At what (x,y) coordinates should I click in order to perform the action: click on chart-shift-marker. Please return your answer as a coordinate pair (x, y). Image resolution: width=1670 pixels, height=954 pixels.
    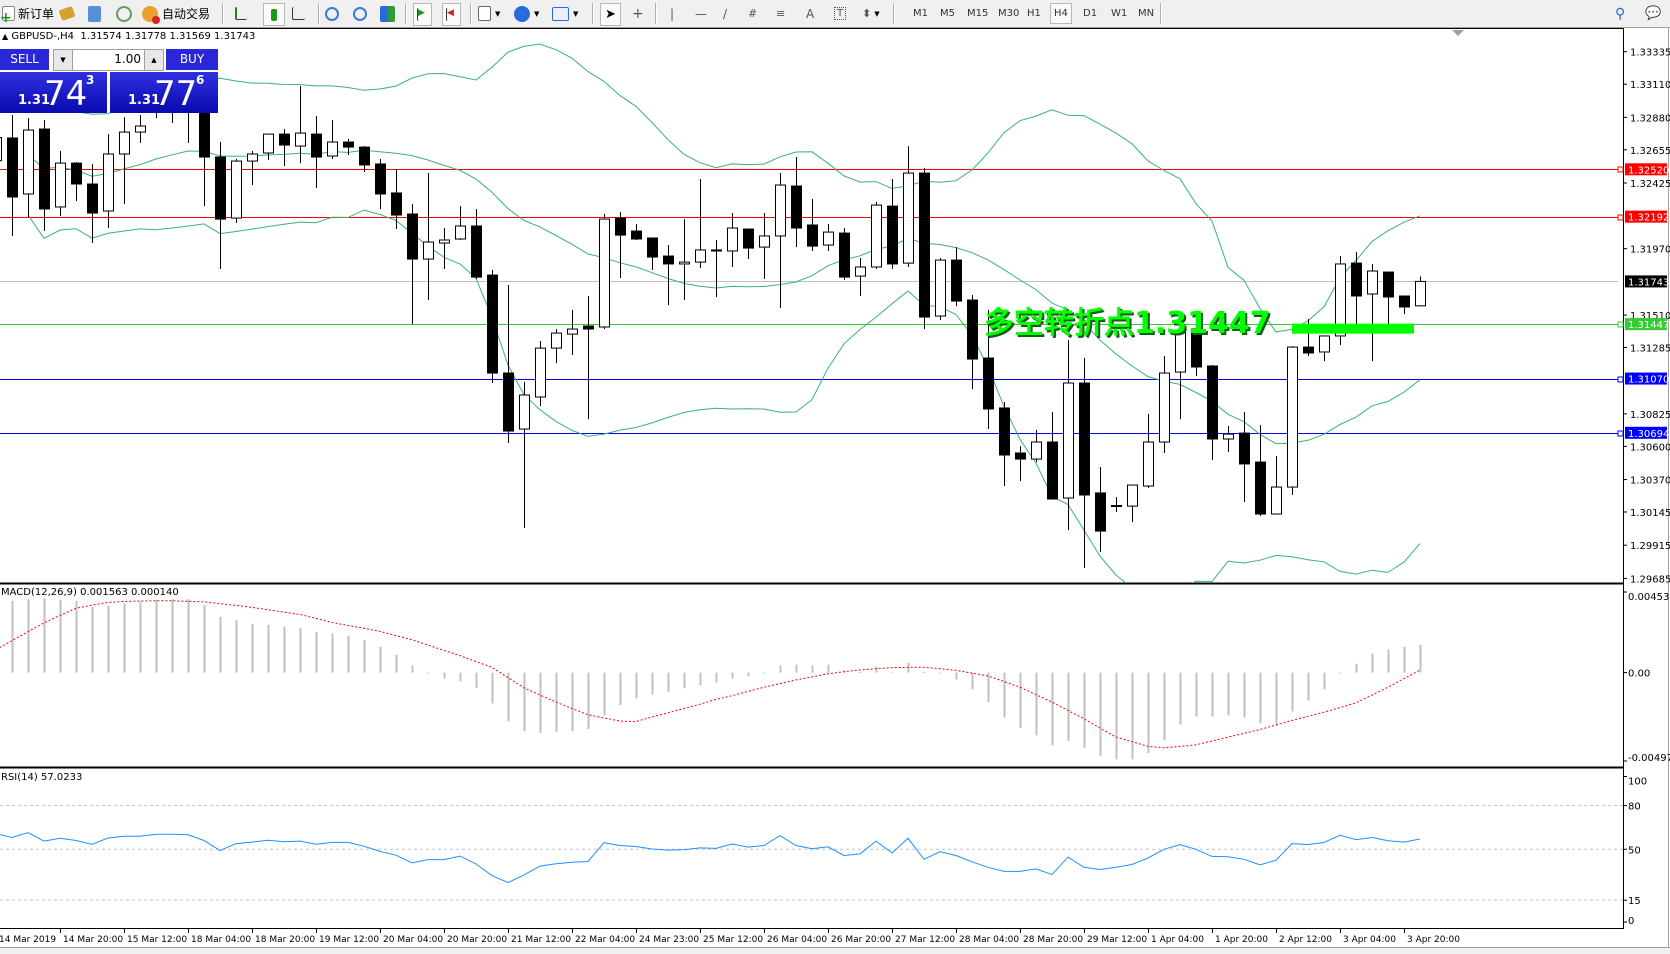
    Looking at the image, I should click on (1458, 33).